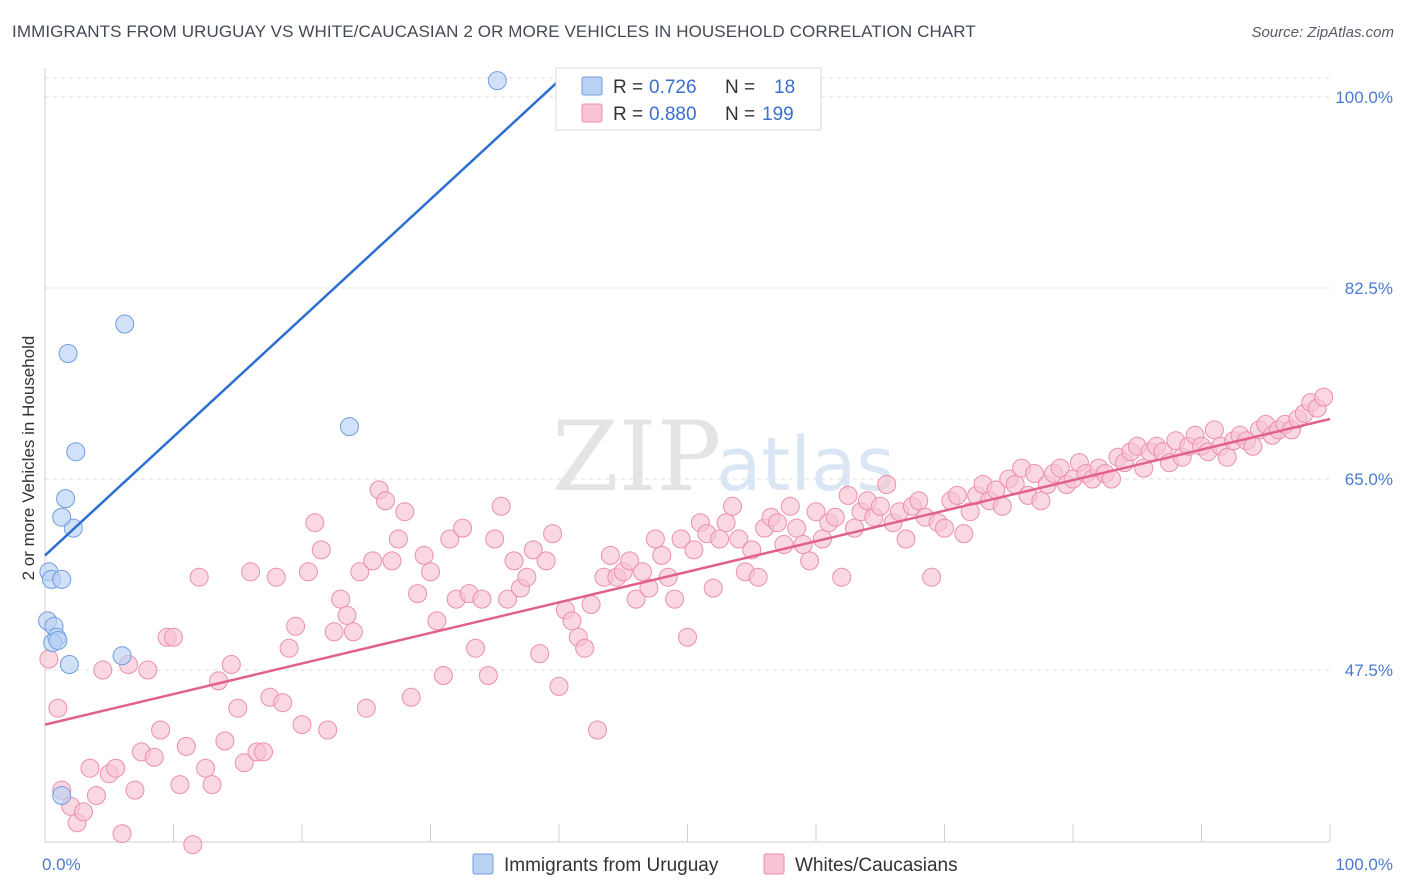 The width and height of the screenshot is (1406, 892). Describe the element at coordinates (1369, 479) in the screenshot. I see `y-tick-label-1: 65.0%` at that location.